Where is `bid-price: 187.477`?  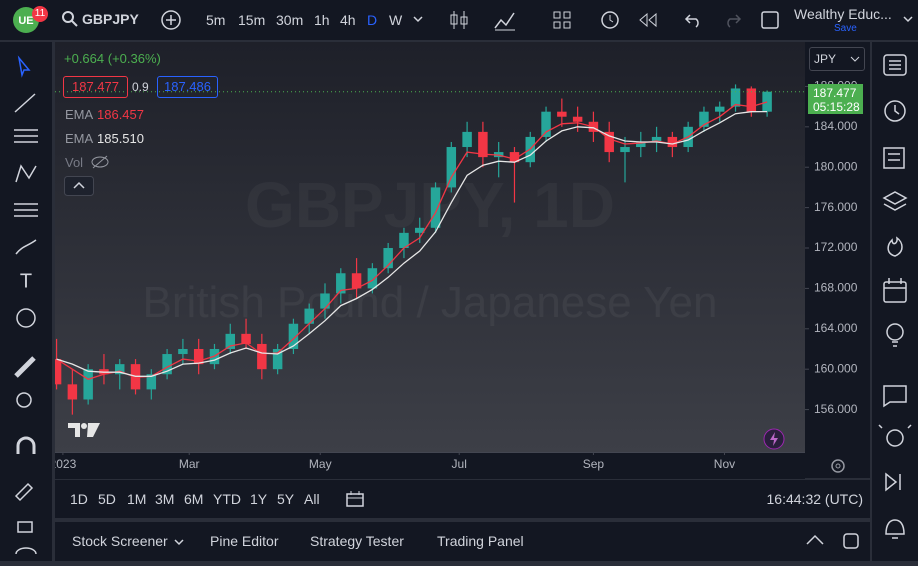
bid-price: 187.477 is located at coordinates (95, 87).